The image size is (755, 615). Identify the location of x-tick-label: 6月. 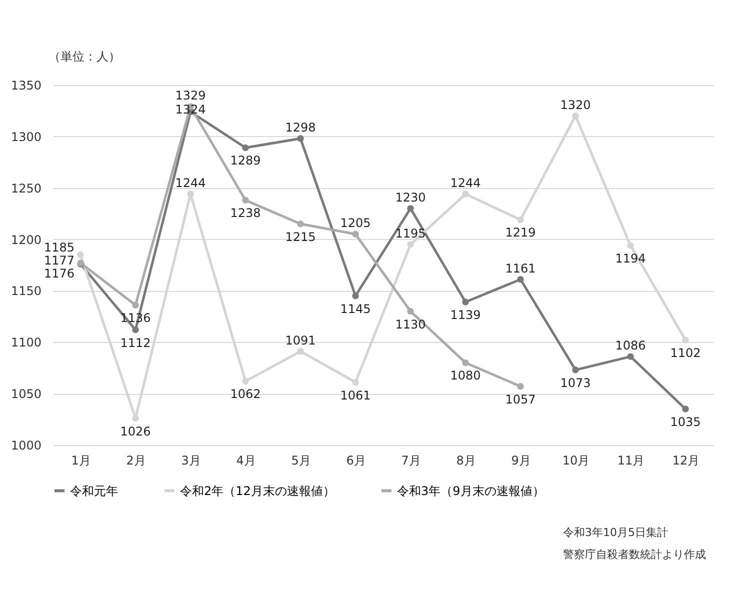
(356, 461).